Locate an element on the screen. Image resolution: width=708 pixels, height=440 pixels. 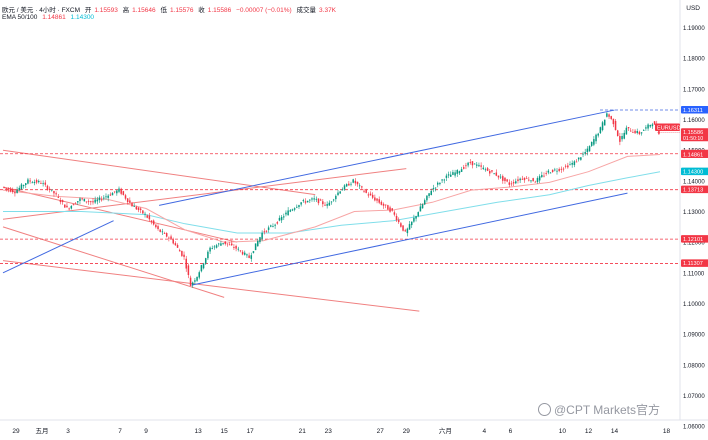
y-tick-label: 1.18000 is located at coordinates (694, 60).